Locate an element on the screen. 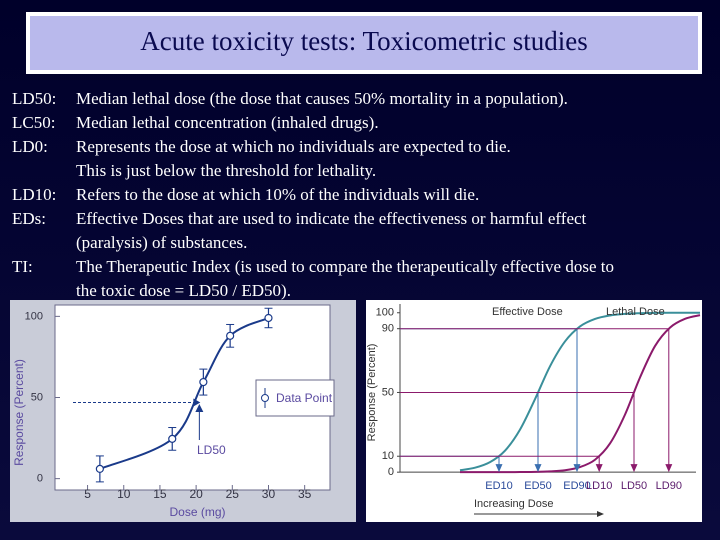 The height and width of the screenshot is (540, 720). definition-term: LD10: is located at coordinates (34, 194).